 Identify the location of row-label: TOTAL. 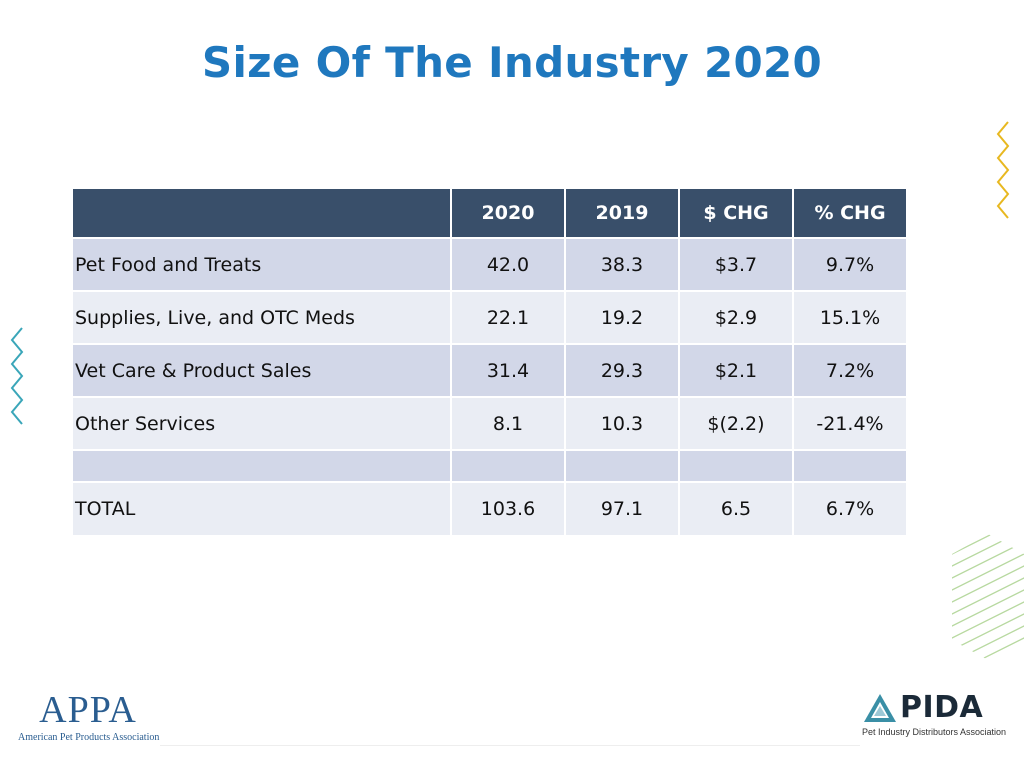
(261, 509).